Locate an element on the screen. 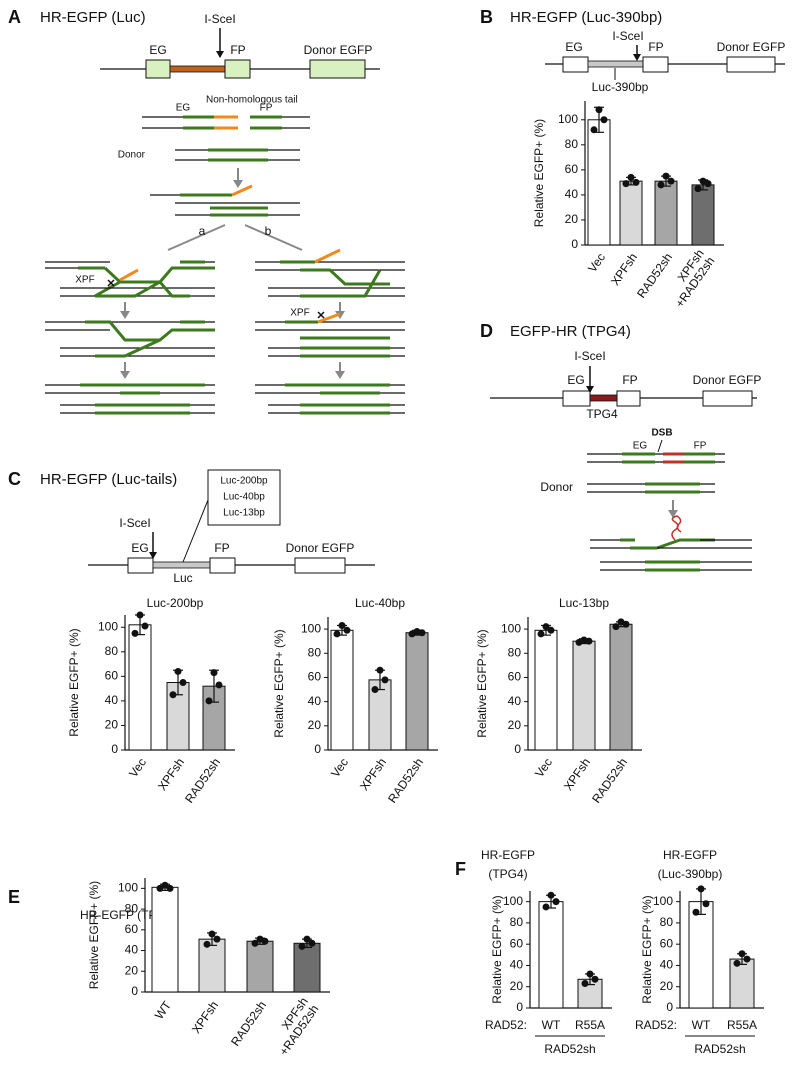 This screenshot has height=1081, width=794. chart-title: Luc-40bp is located at coordinates (380, 603).